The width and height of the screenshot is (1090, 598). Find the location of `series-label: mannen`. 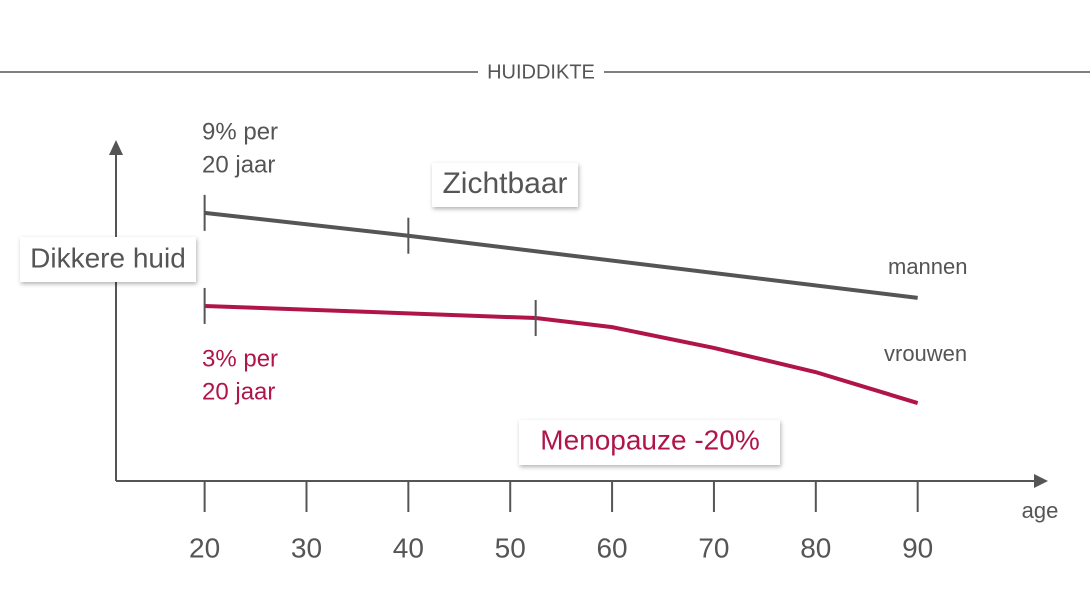

series-label: mannen is located at coordinates (928, 266).